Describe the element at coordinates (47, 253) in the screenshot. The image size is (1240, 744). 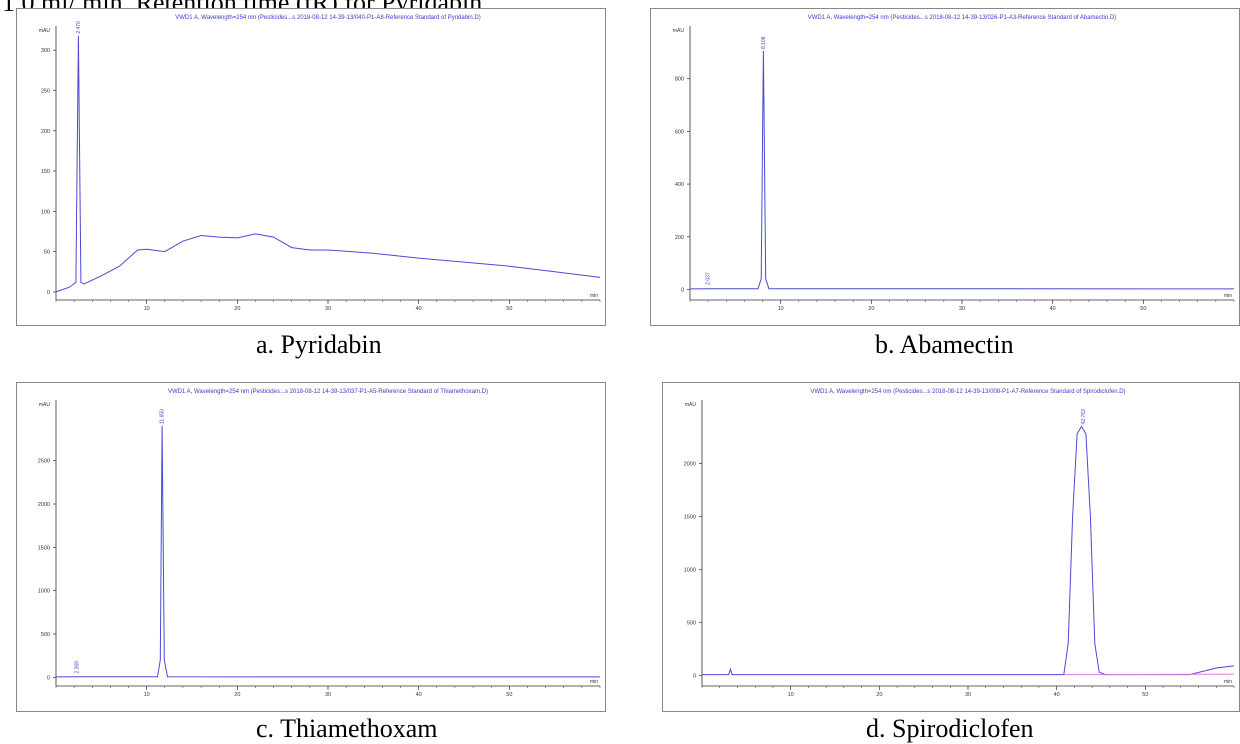
I see `y-tick-label: 50` at that location.